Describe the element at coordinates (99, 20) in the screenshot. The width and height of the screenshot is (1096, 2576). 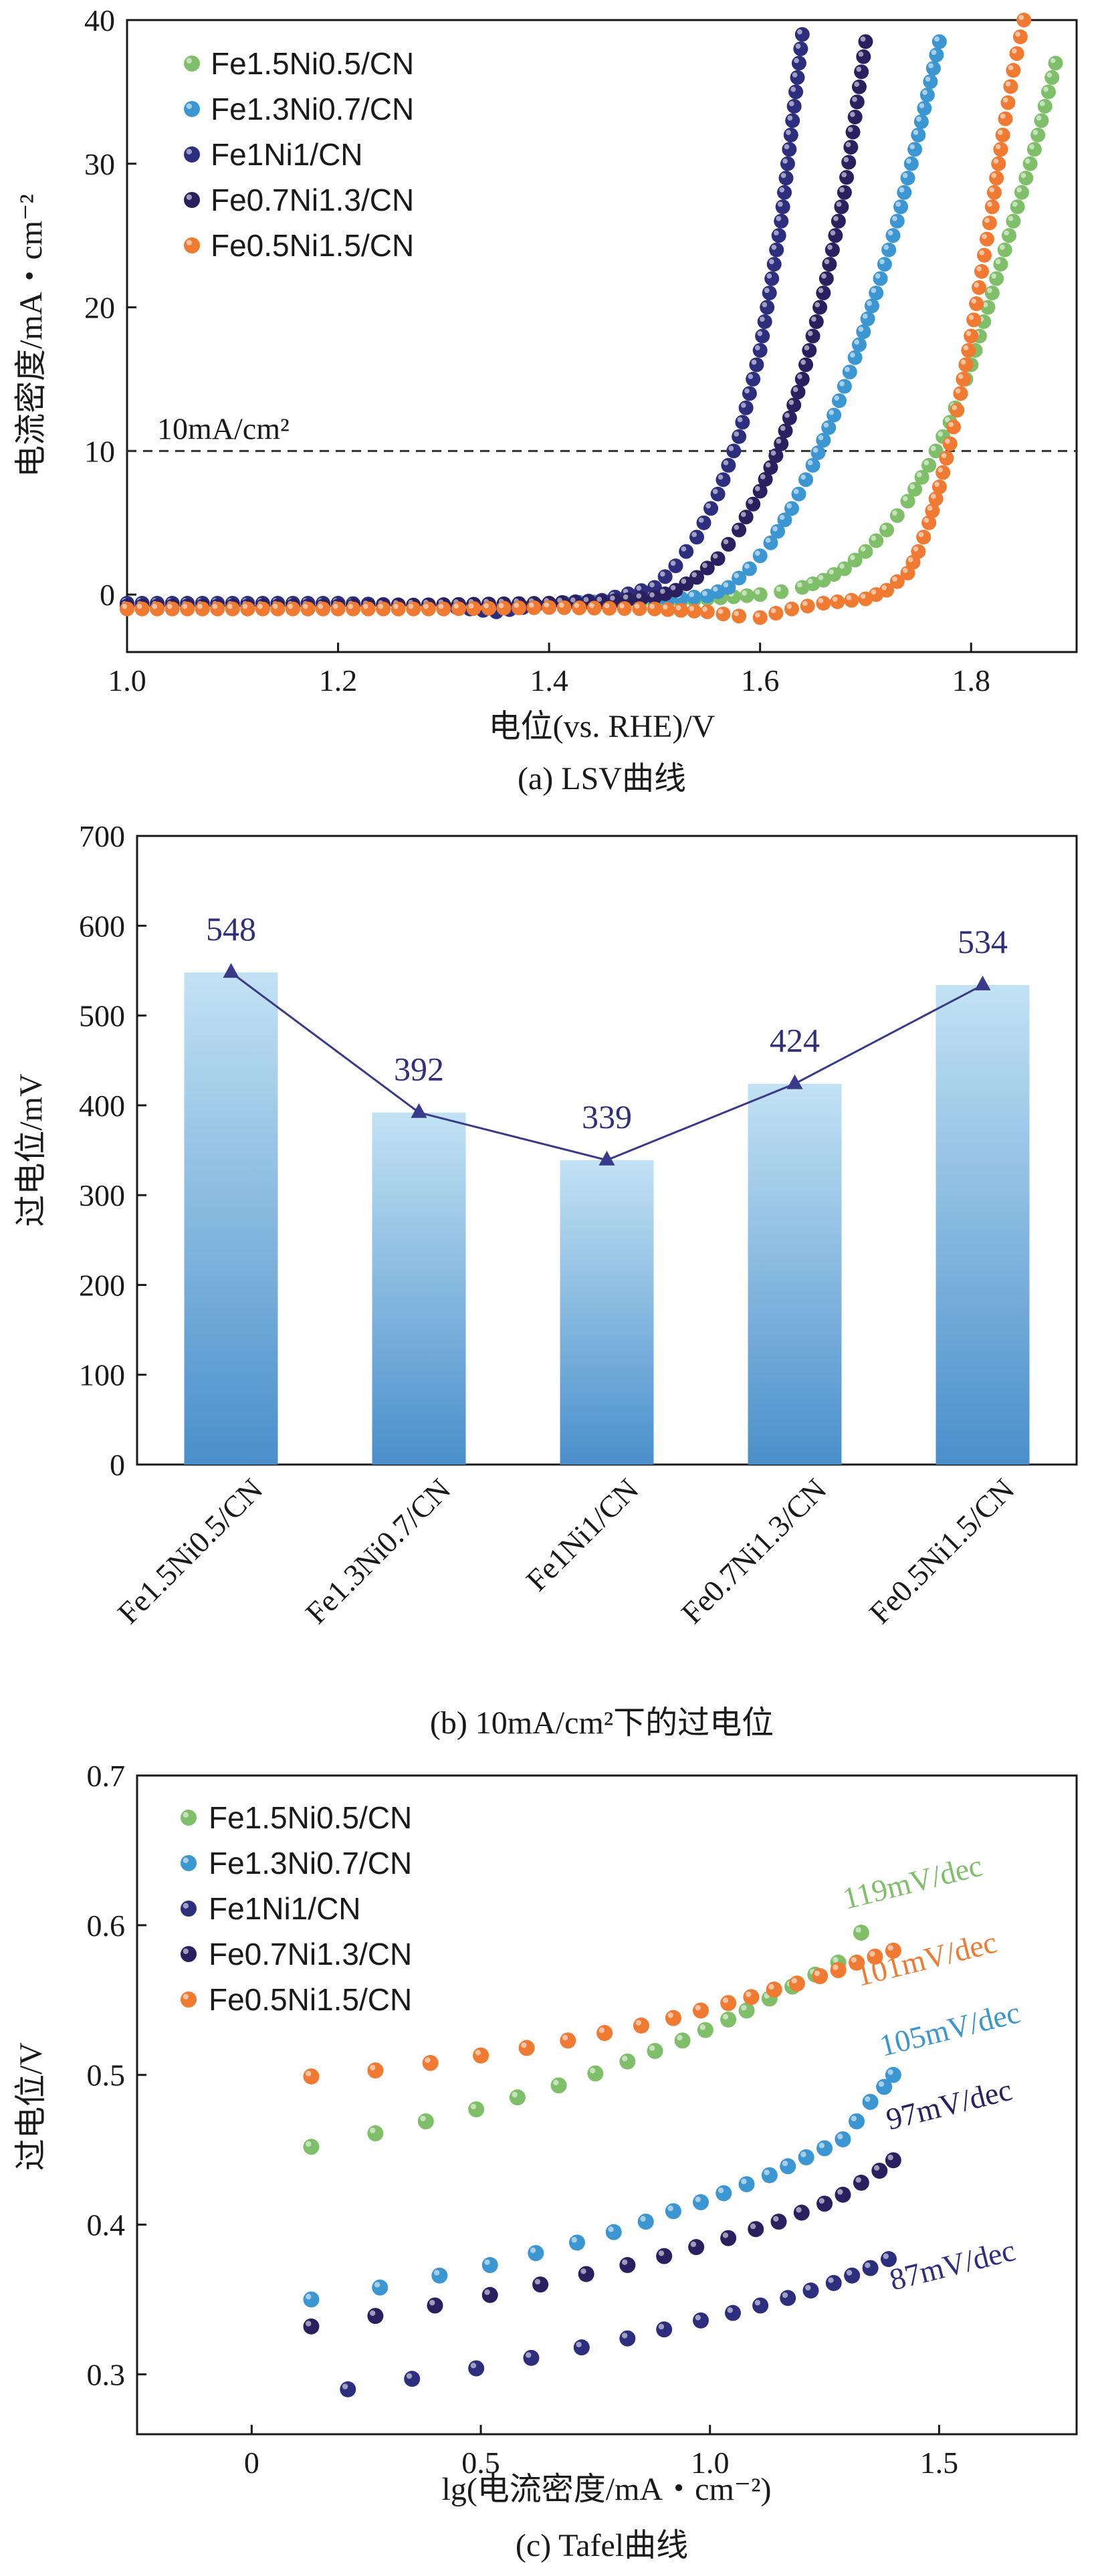
I see `y-tick-label: 40` at that location.